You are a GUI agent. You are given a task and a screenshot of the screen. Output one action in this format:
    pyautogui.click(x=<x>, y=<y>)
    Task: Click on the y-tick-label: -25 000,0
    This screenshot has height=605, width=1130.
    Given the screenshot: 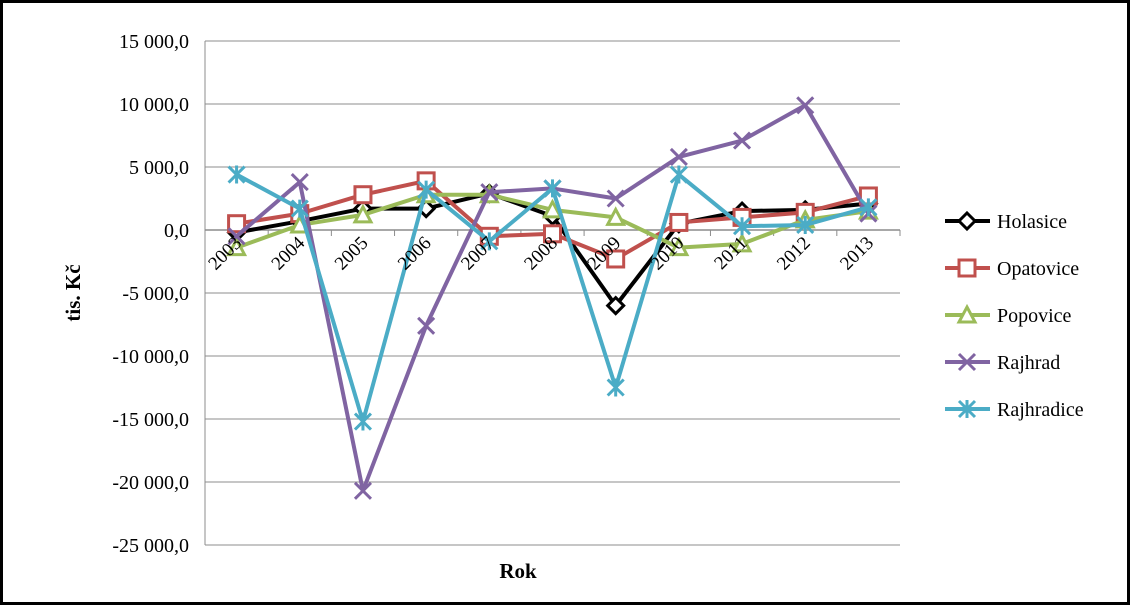 What is the action you would take?
    pyautogui.click(x=150, y=546)
    